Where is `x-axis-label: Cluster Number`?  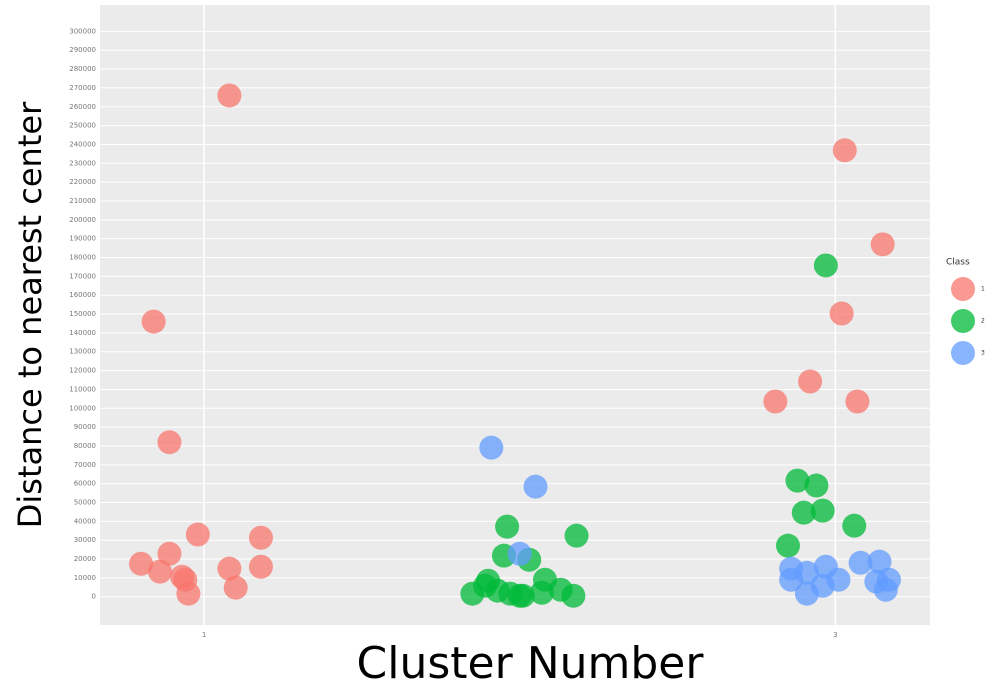 x-axis-label: Cluster Number is located at coordinates (531, 663).